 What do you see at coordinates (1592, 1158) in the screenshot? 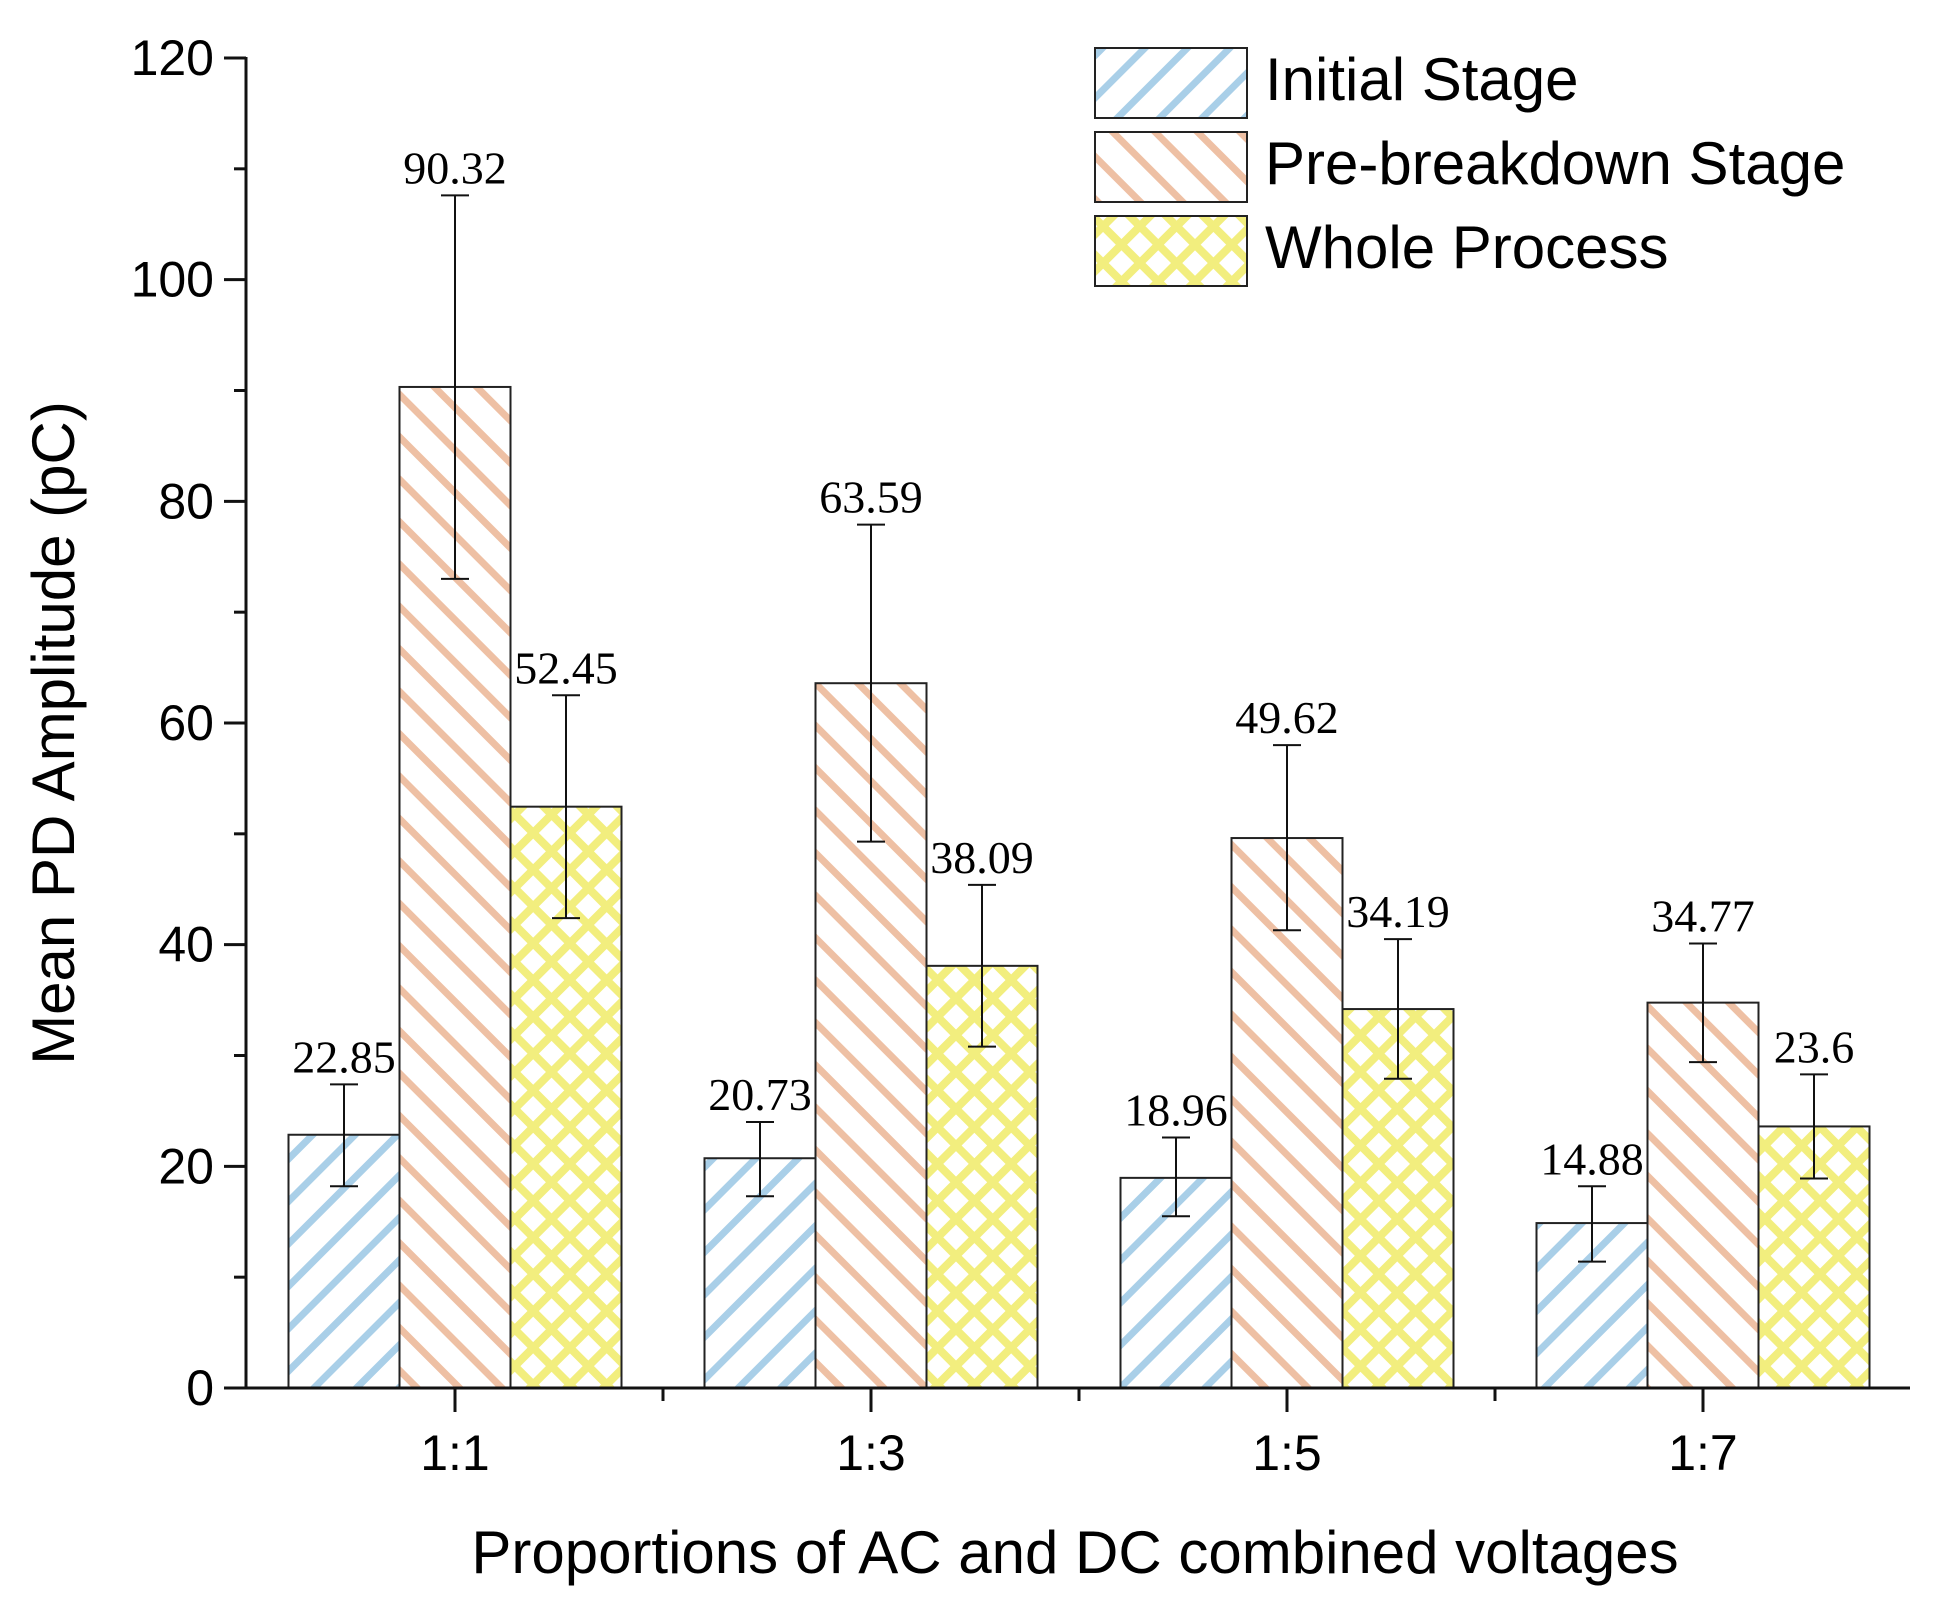
I see `data-label-initial-stage-1-7: 14.88` at bounding box center [1592, 1158].